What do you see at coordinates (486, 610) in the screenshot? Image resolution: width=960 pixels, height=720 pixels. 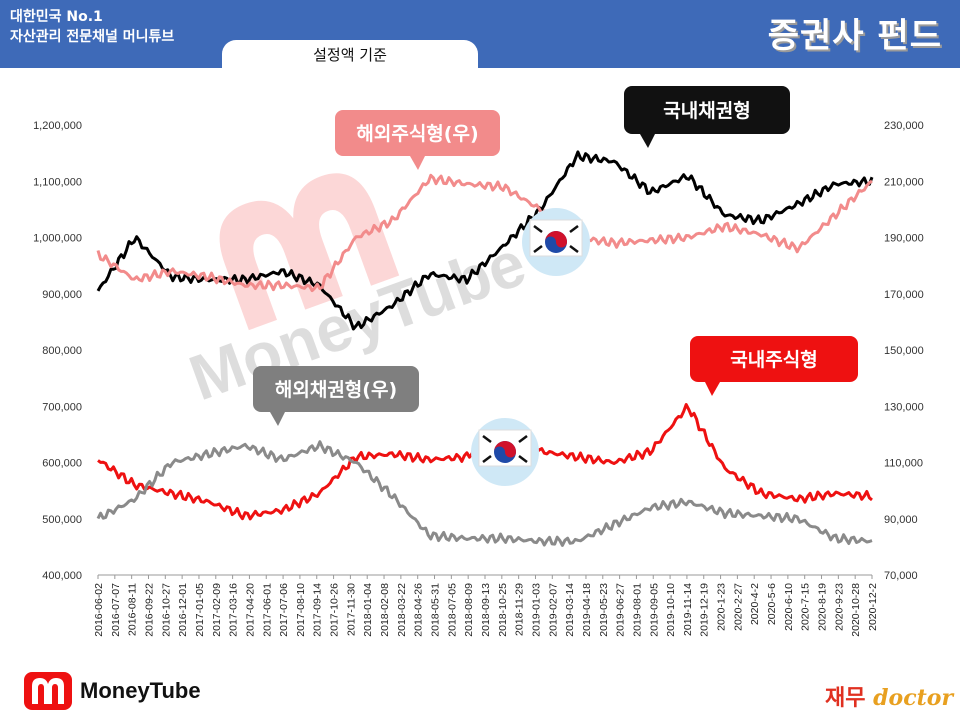 I see `x-tick-label: 2018-09-13` at bounding box center [486, 610].